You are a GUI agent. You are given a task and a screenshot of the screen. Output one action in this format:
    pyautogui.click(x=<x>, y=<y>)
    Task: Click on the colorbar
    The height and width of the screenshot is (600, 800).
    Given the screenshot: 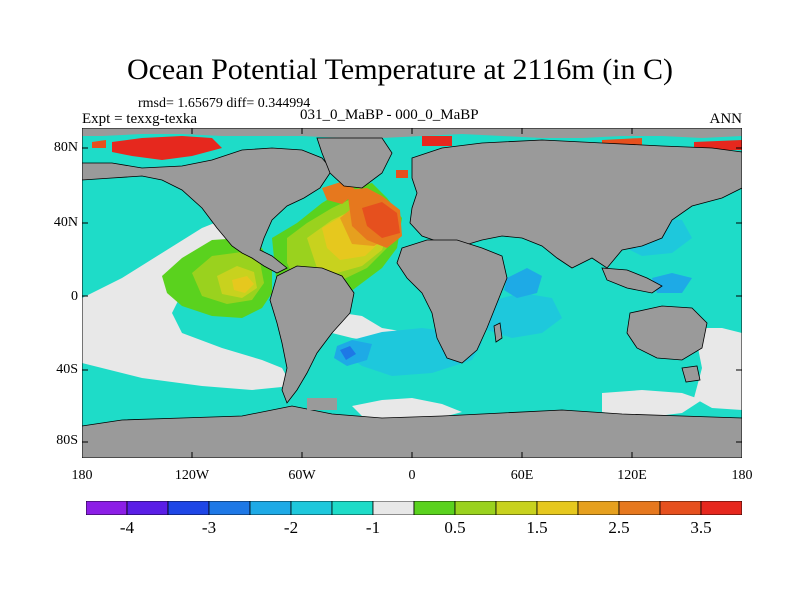 What is the action you would take?
    pyautogui.click(x=414, y=508)
    